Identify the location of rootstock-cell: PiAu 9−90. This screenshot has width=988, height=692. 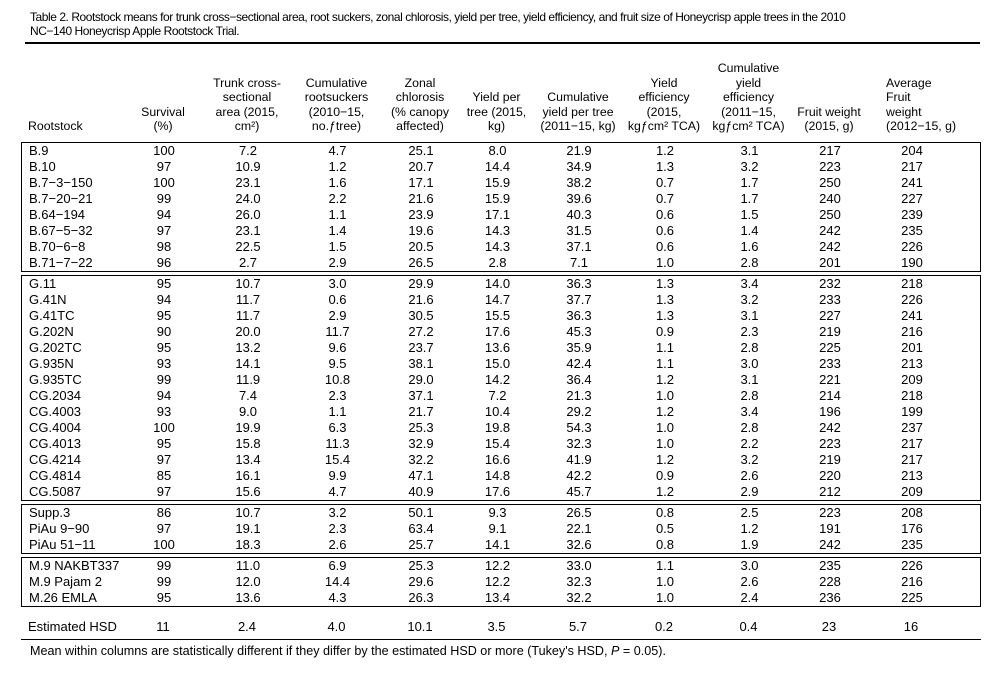
(59, 528).